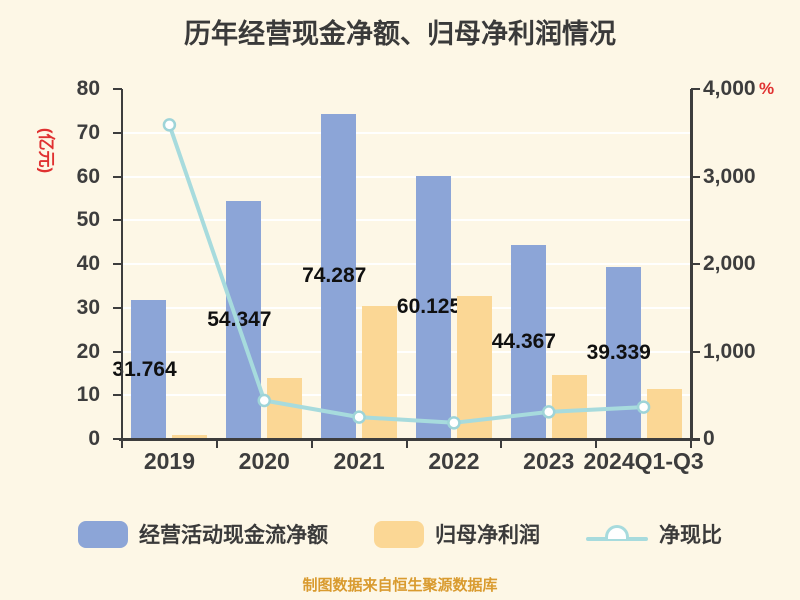  I want to click on y-axis-right-tick-label: 0, so click(709, 438).